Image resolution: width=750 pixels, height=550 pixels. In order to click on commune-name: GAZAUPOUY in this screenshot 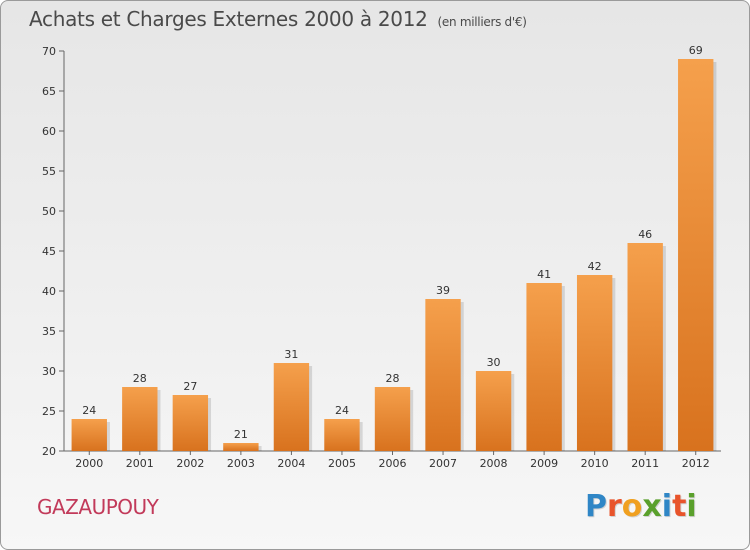, I will do `click(98, 507)`.